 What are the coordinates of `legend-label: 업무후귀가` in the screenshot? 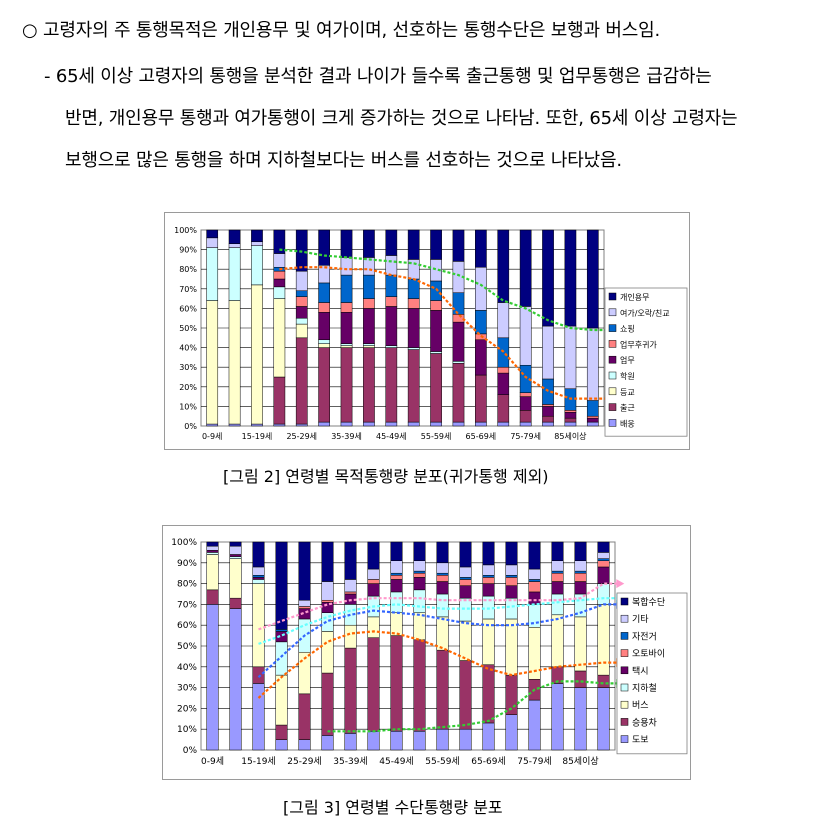 It's located at (638, 344).